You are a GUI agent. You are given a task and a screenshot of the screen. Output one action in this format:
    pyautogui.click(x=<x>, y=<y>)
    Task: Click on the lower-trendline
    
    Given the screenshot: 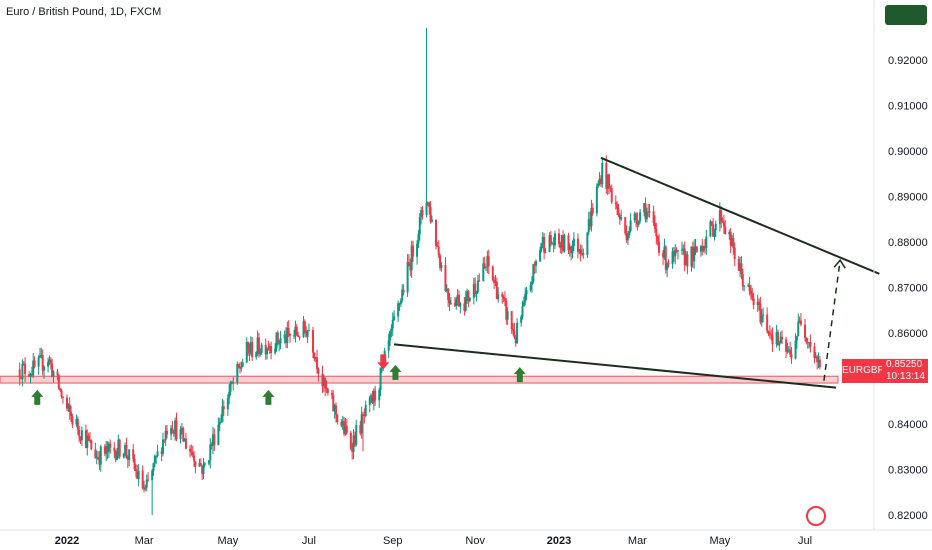 What is the action you would take?
    pyautogui.click(x=615, y=366)
    